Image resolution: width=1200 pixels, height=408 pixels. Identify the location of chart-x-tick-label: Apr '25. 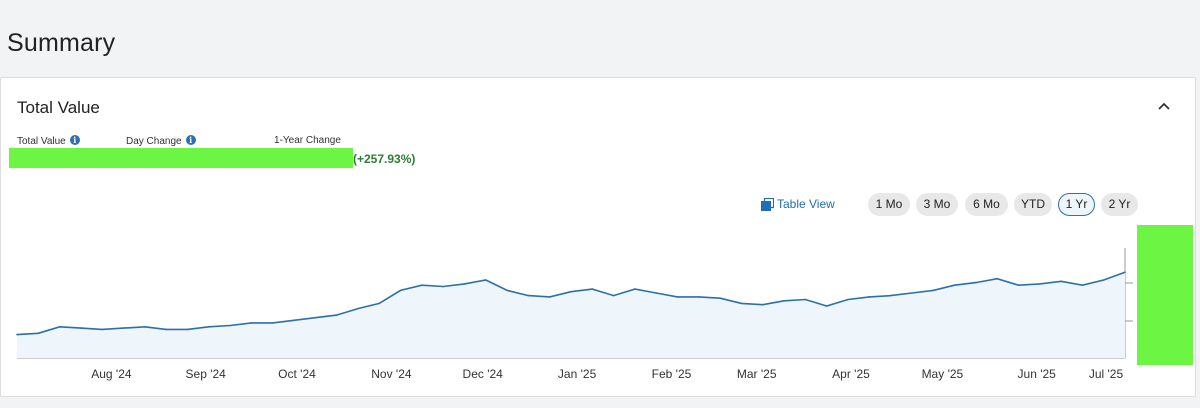
(851, 374).